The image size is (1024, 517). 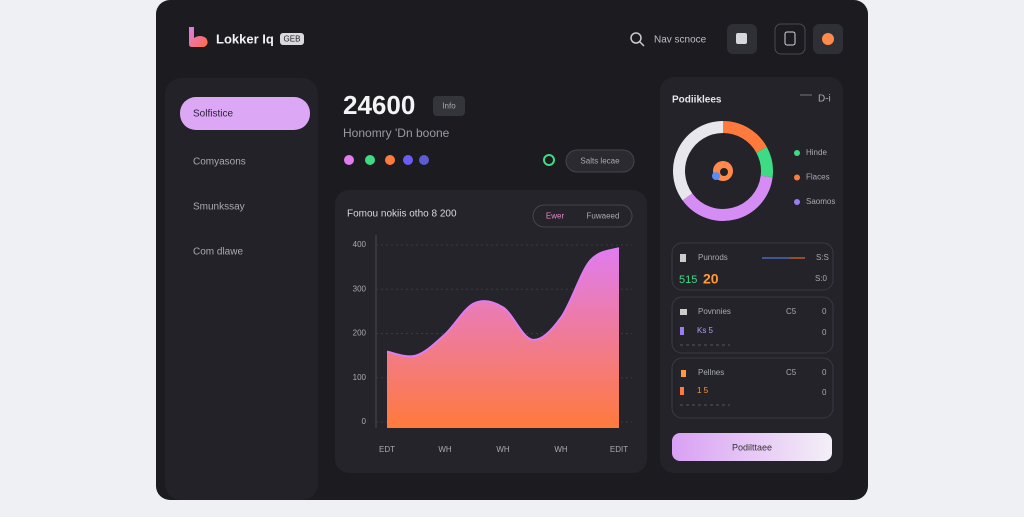 I want to click on card-value: 20, so click(x=711, y=279).